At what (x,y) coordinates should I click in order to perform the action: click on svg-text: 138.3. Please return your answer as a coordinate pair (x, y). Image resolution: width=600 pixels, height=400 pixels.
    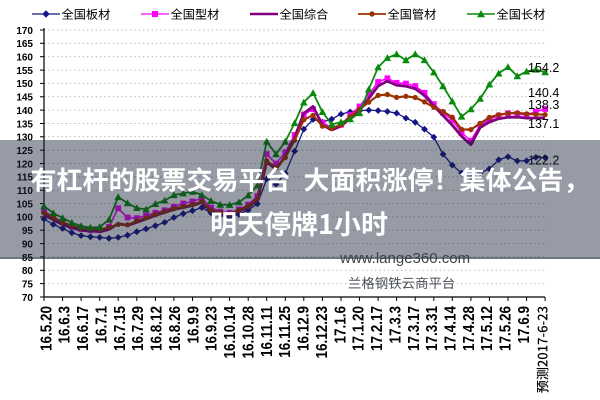
    Looking at the image, I should click on (543, 105).